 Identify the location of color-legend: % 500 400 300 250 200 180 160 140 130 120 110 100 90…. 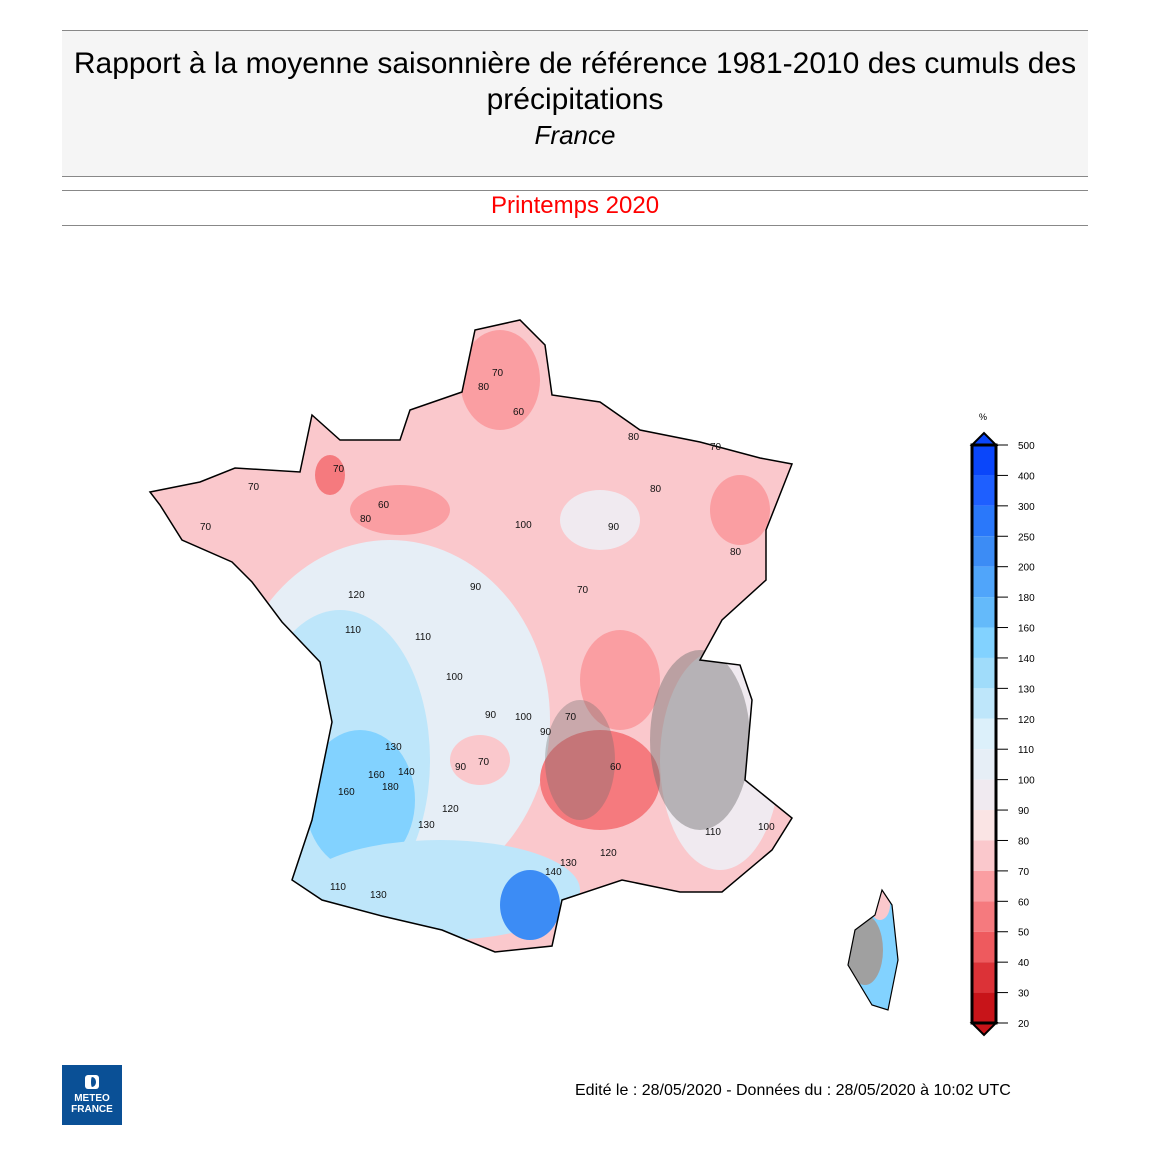
(1002, 724).